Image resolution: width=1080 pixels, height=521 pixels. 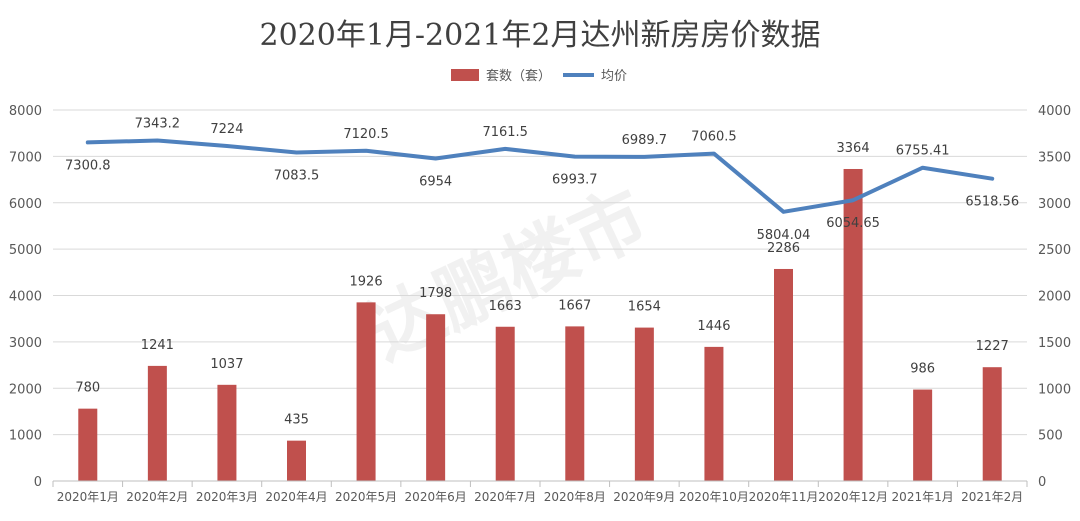 I want to click on x-category-label: 2020年1月, so click(x=88, y=497).